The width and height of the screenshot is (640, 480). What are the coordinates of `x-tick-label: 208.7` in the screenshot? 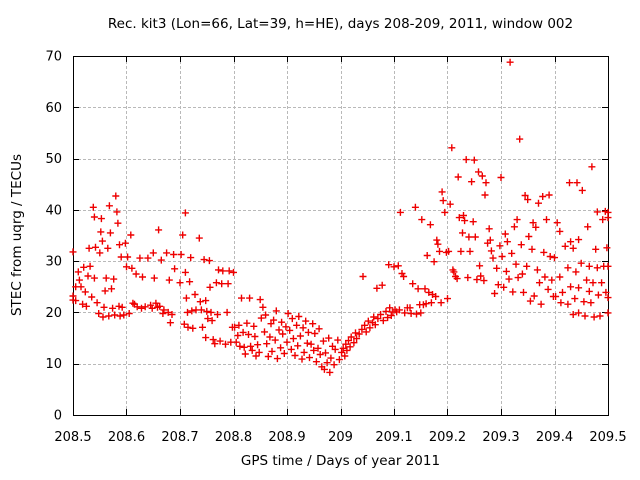 It's located at (179, 437).